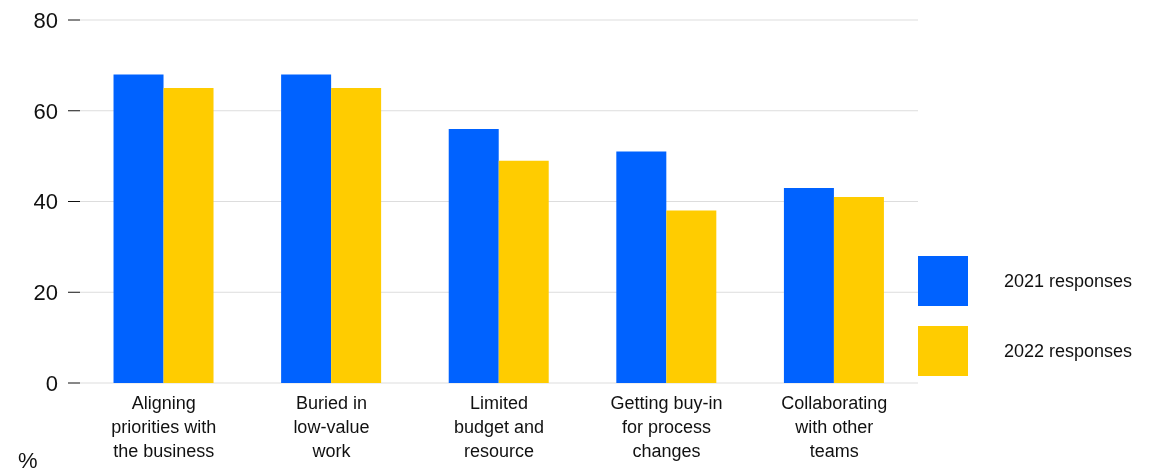 This screenshot has width=1169, height=473. I want to click on text: 2021 responses, so click(1068, 281).